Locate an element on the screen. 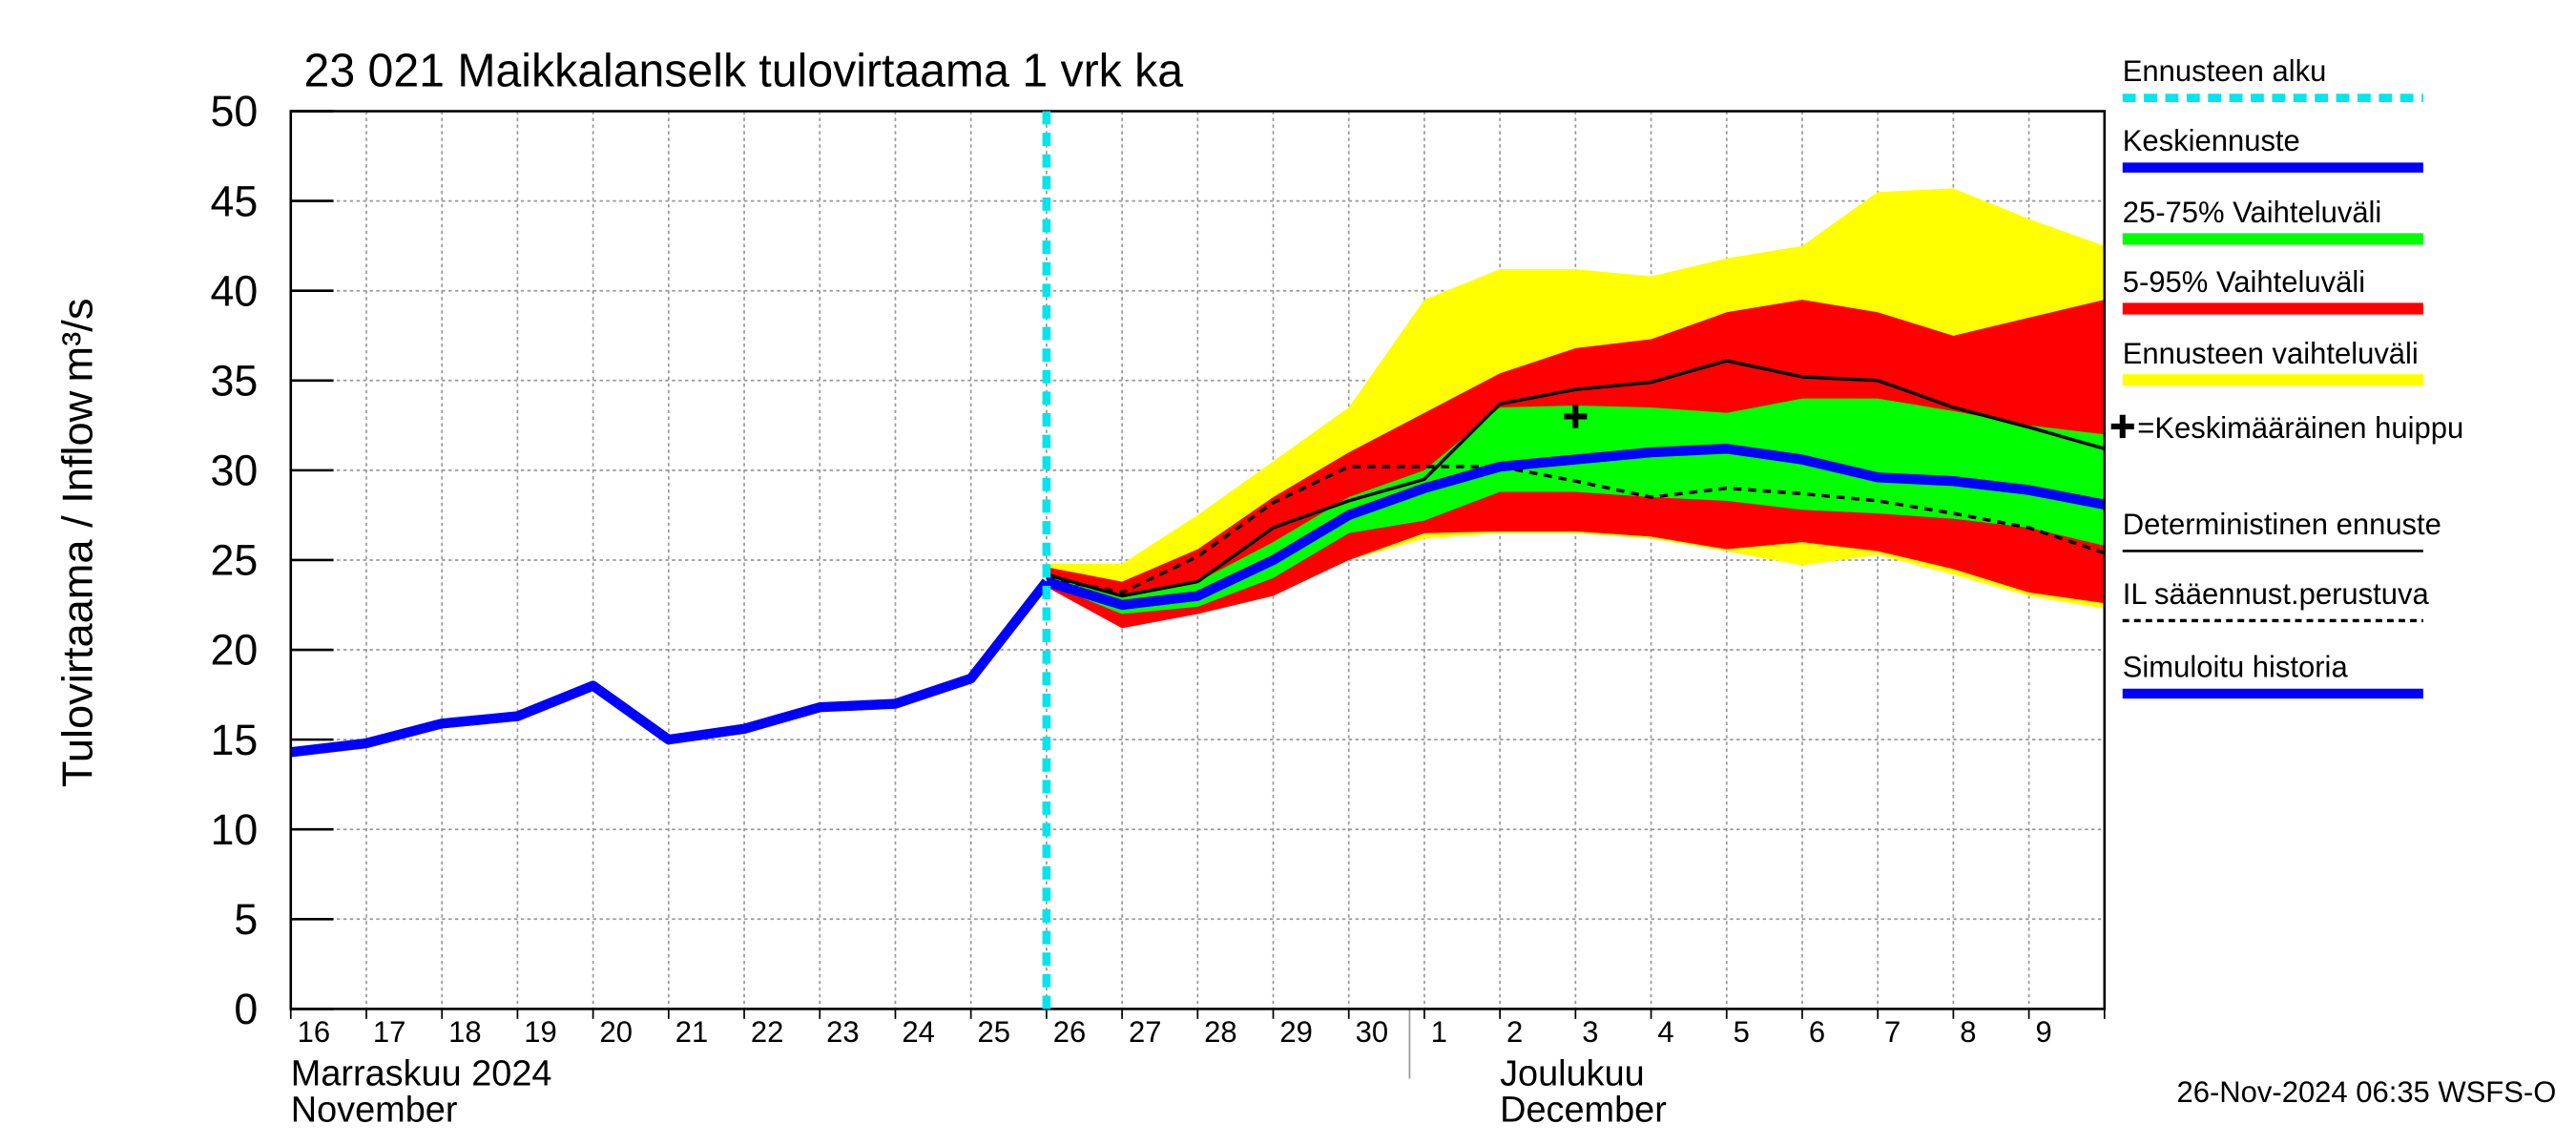 The image size is (2576, 1145). x-tick-label: 7 is located at coordinates (1892, 1032).